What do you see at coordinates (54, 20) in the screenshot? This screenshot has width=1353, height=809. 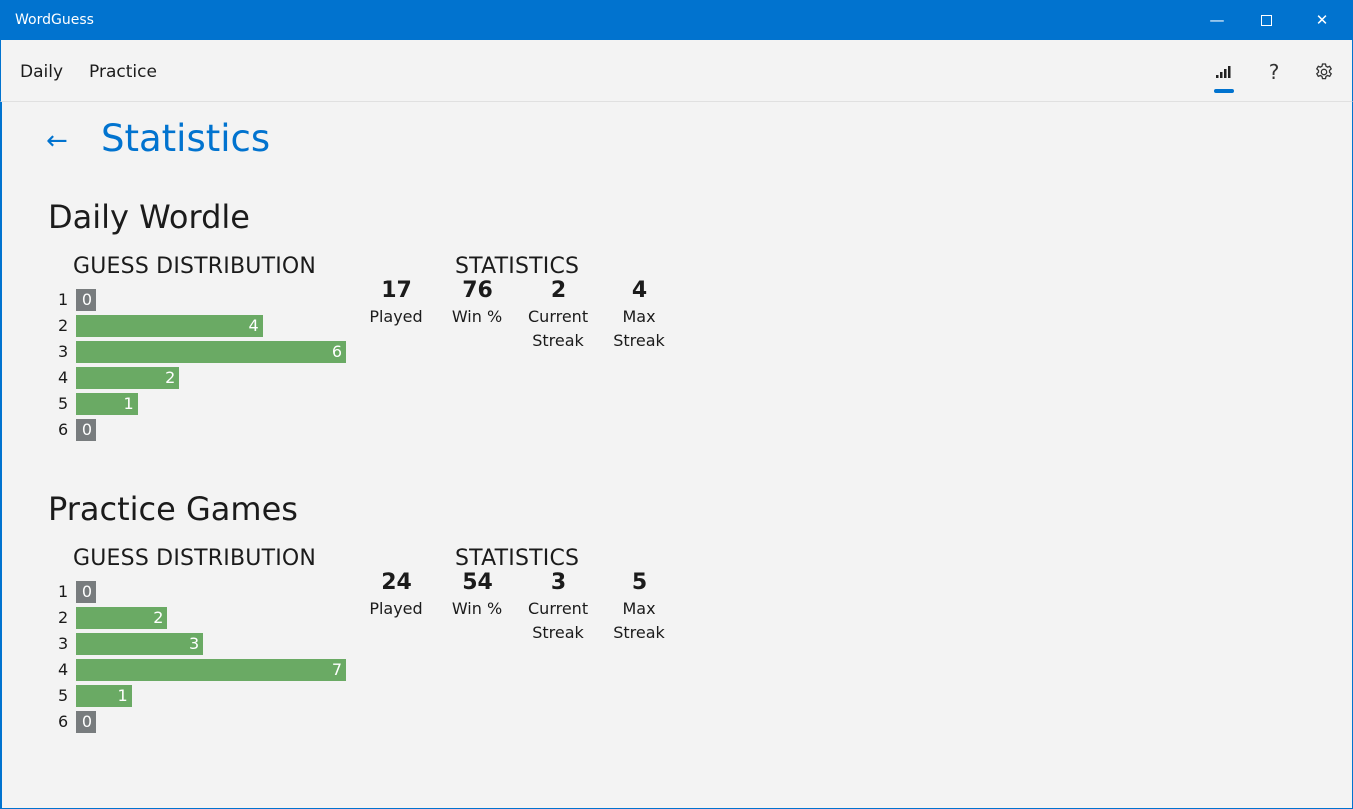 I see `app-title: WordGuess` at bounding box center [54, 20].